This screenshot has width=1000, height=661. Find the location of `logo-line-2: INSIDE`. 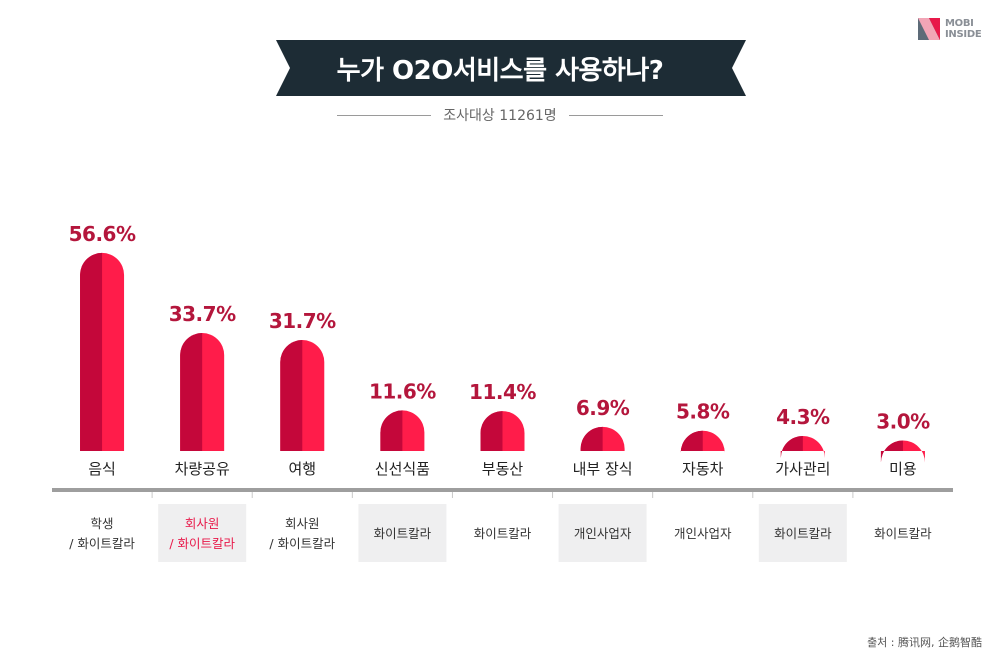

logo-line-2: INSIDE is located at coordinates (963, 34).